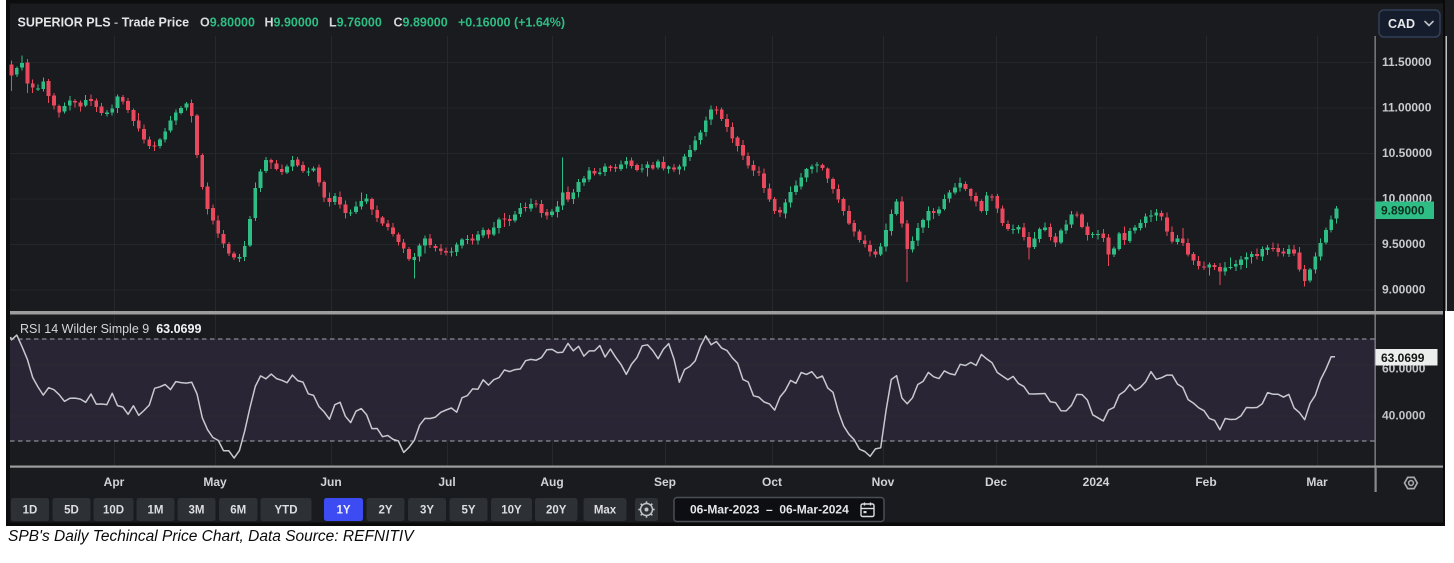 Image resolution: width=1454 pixels, height=563 pixels. I want to click on svg-text: 10D, so click(113, 511).